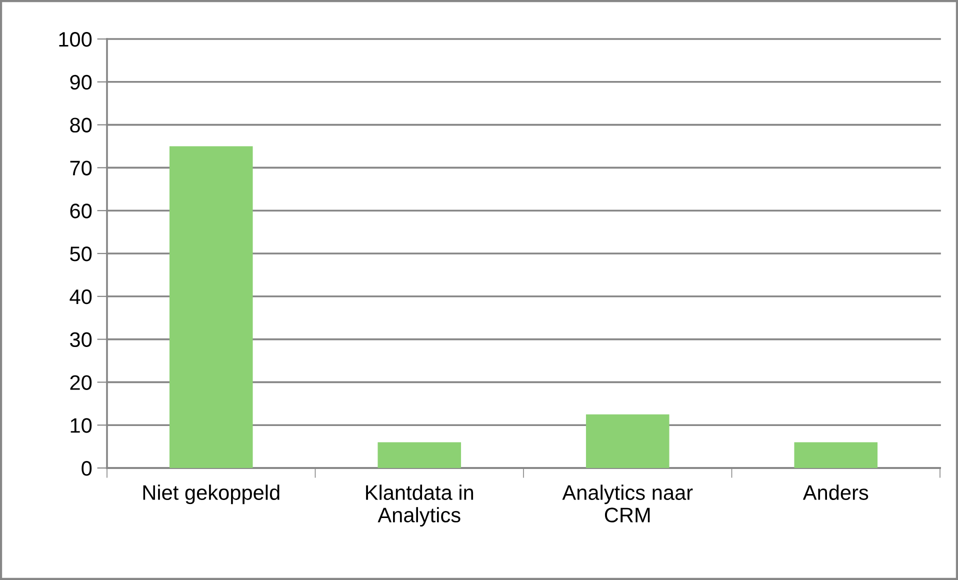 The height and width of the screenshot is (580, 958). I want to click on x-tick-label: Anders, so click(835, 492).